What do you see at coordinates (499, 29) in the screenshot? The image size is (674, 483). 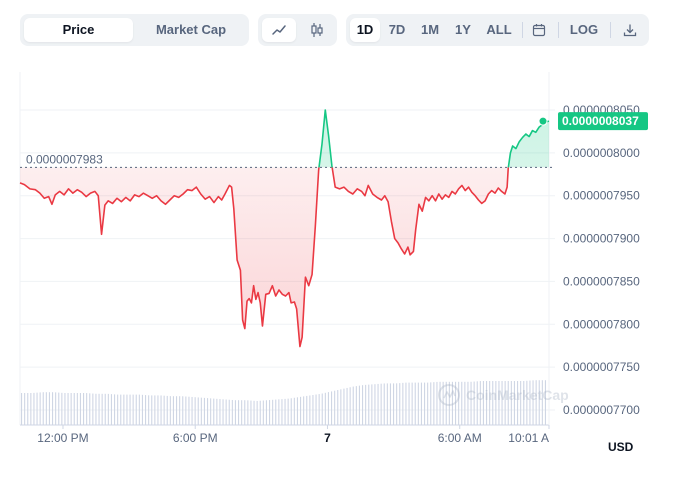 I see `range-all: ALL` at bounding box center [499, 29].